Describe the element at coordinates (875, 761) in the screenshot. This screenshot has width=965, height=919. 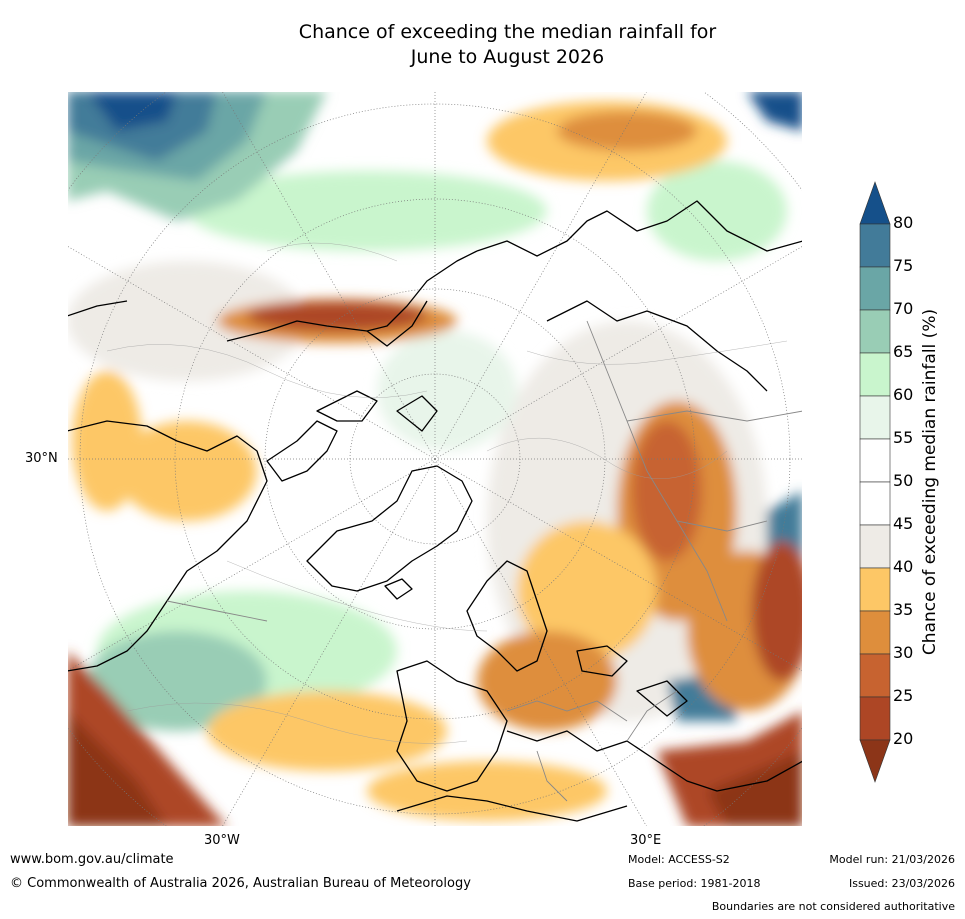
I see `colorbar-arrow-bottom` at that location.